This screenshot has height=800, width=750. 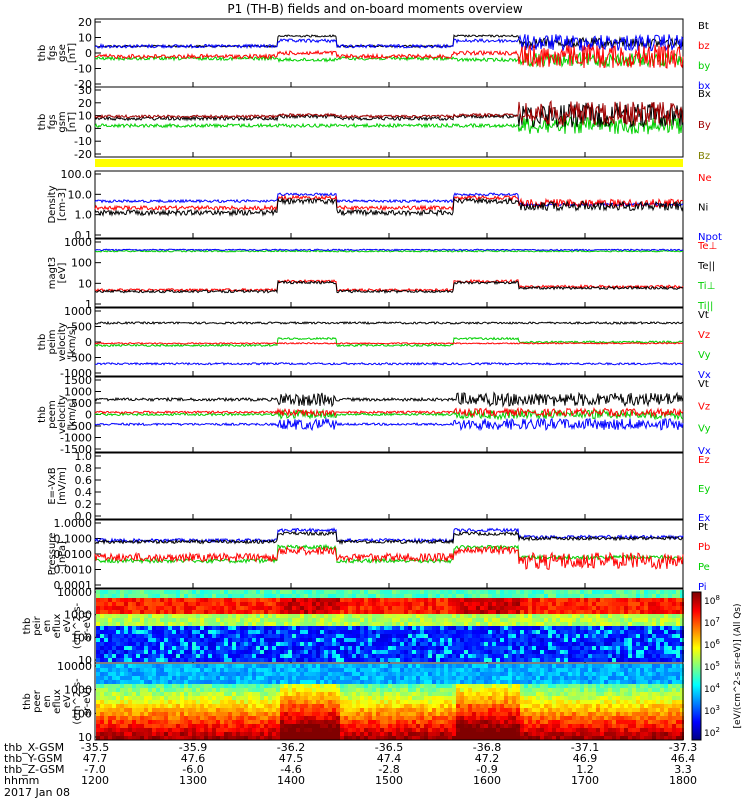 I want to click on xaxis-value: -2.8, so click(x=388, y=769).